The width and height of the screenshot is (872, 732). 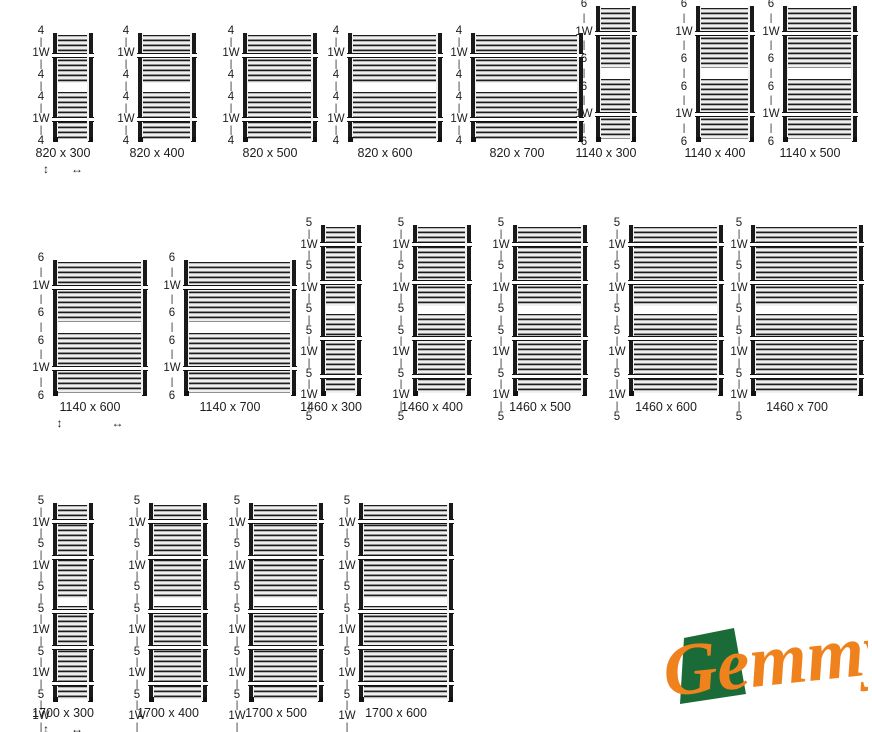 I want to click on variant-drawing: 6 | 1W | 6 | 6 | 1W | 6, so click(x=90, y=326).